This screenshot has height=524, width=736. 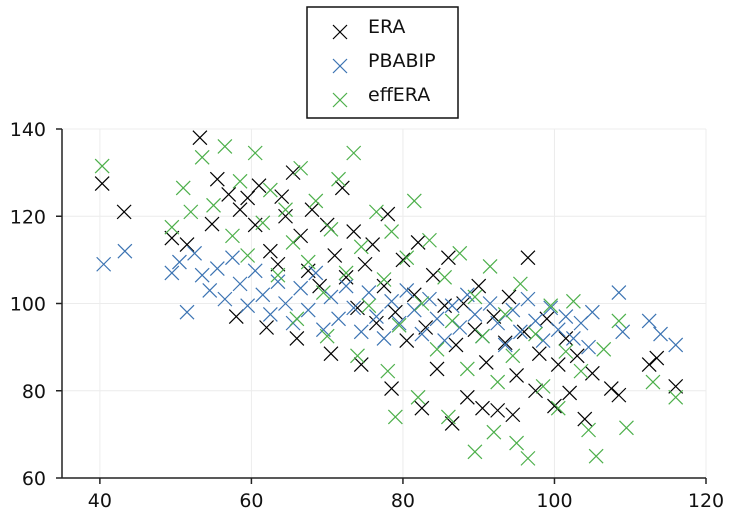 What do you see at coordinates (251, 501) in the screenshot?
I see `x-tick-label: 60` at bounding box center [251, 501].